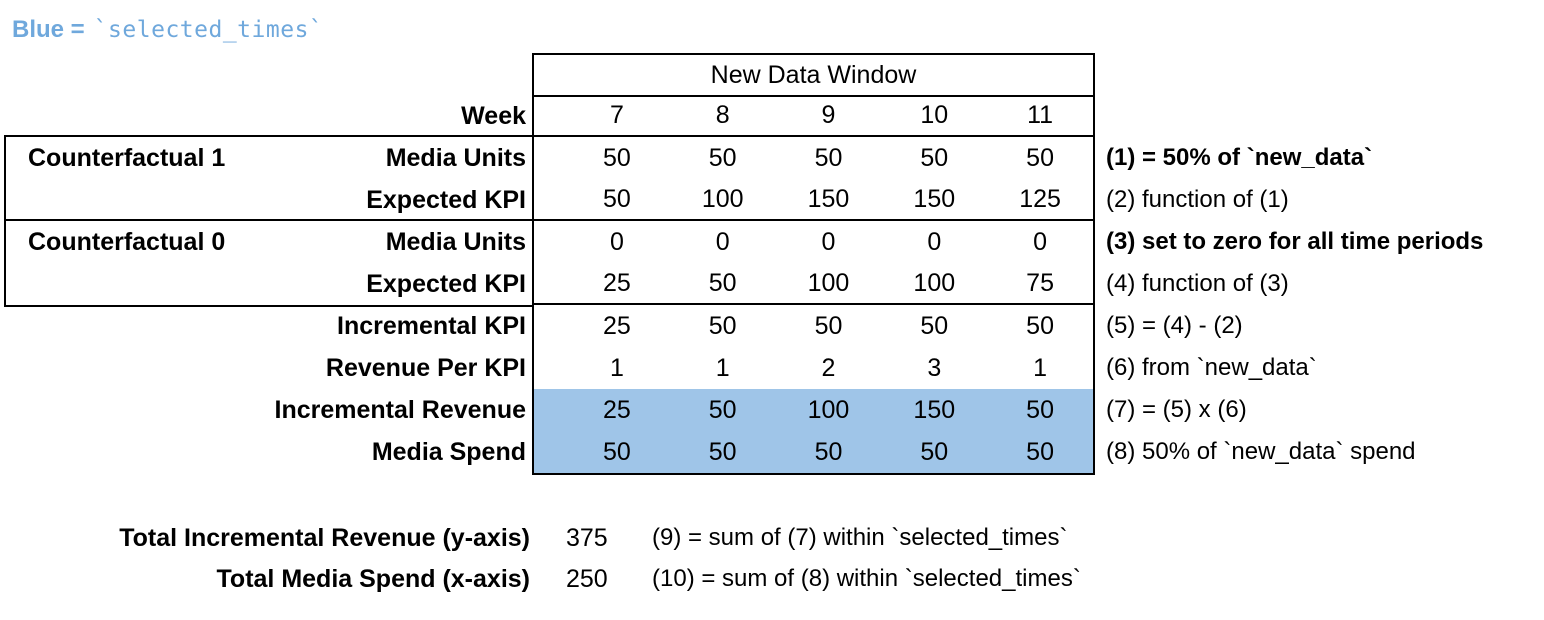  I want to click on note-8: (8) 50% of `new_data` spend, so click(1261, 451).